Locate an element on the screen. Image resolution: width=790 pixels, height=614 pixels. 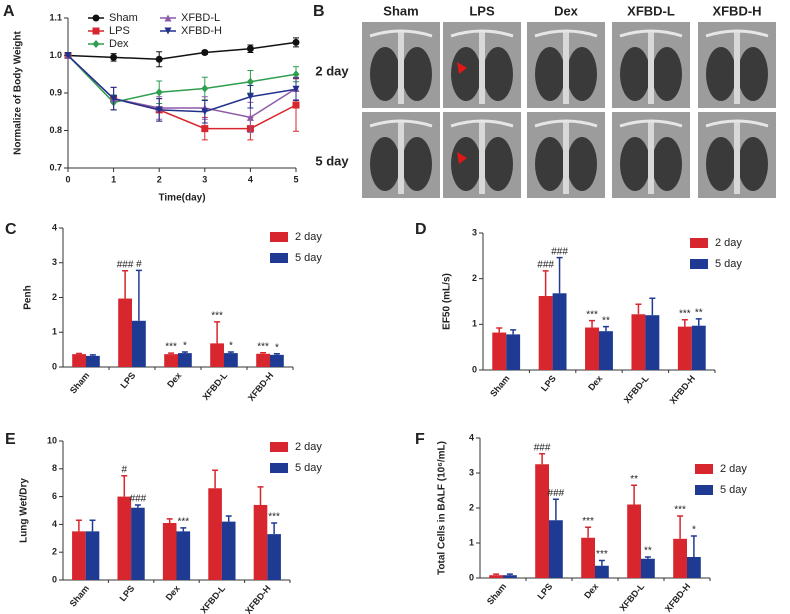
y-axis-label: Total Cells in BALF (10⁶/mL) is located at coordinates (442, 508).